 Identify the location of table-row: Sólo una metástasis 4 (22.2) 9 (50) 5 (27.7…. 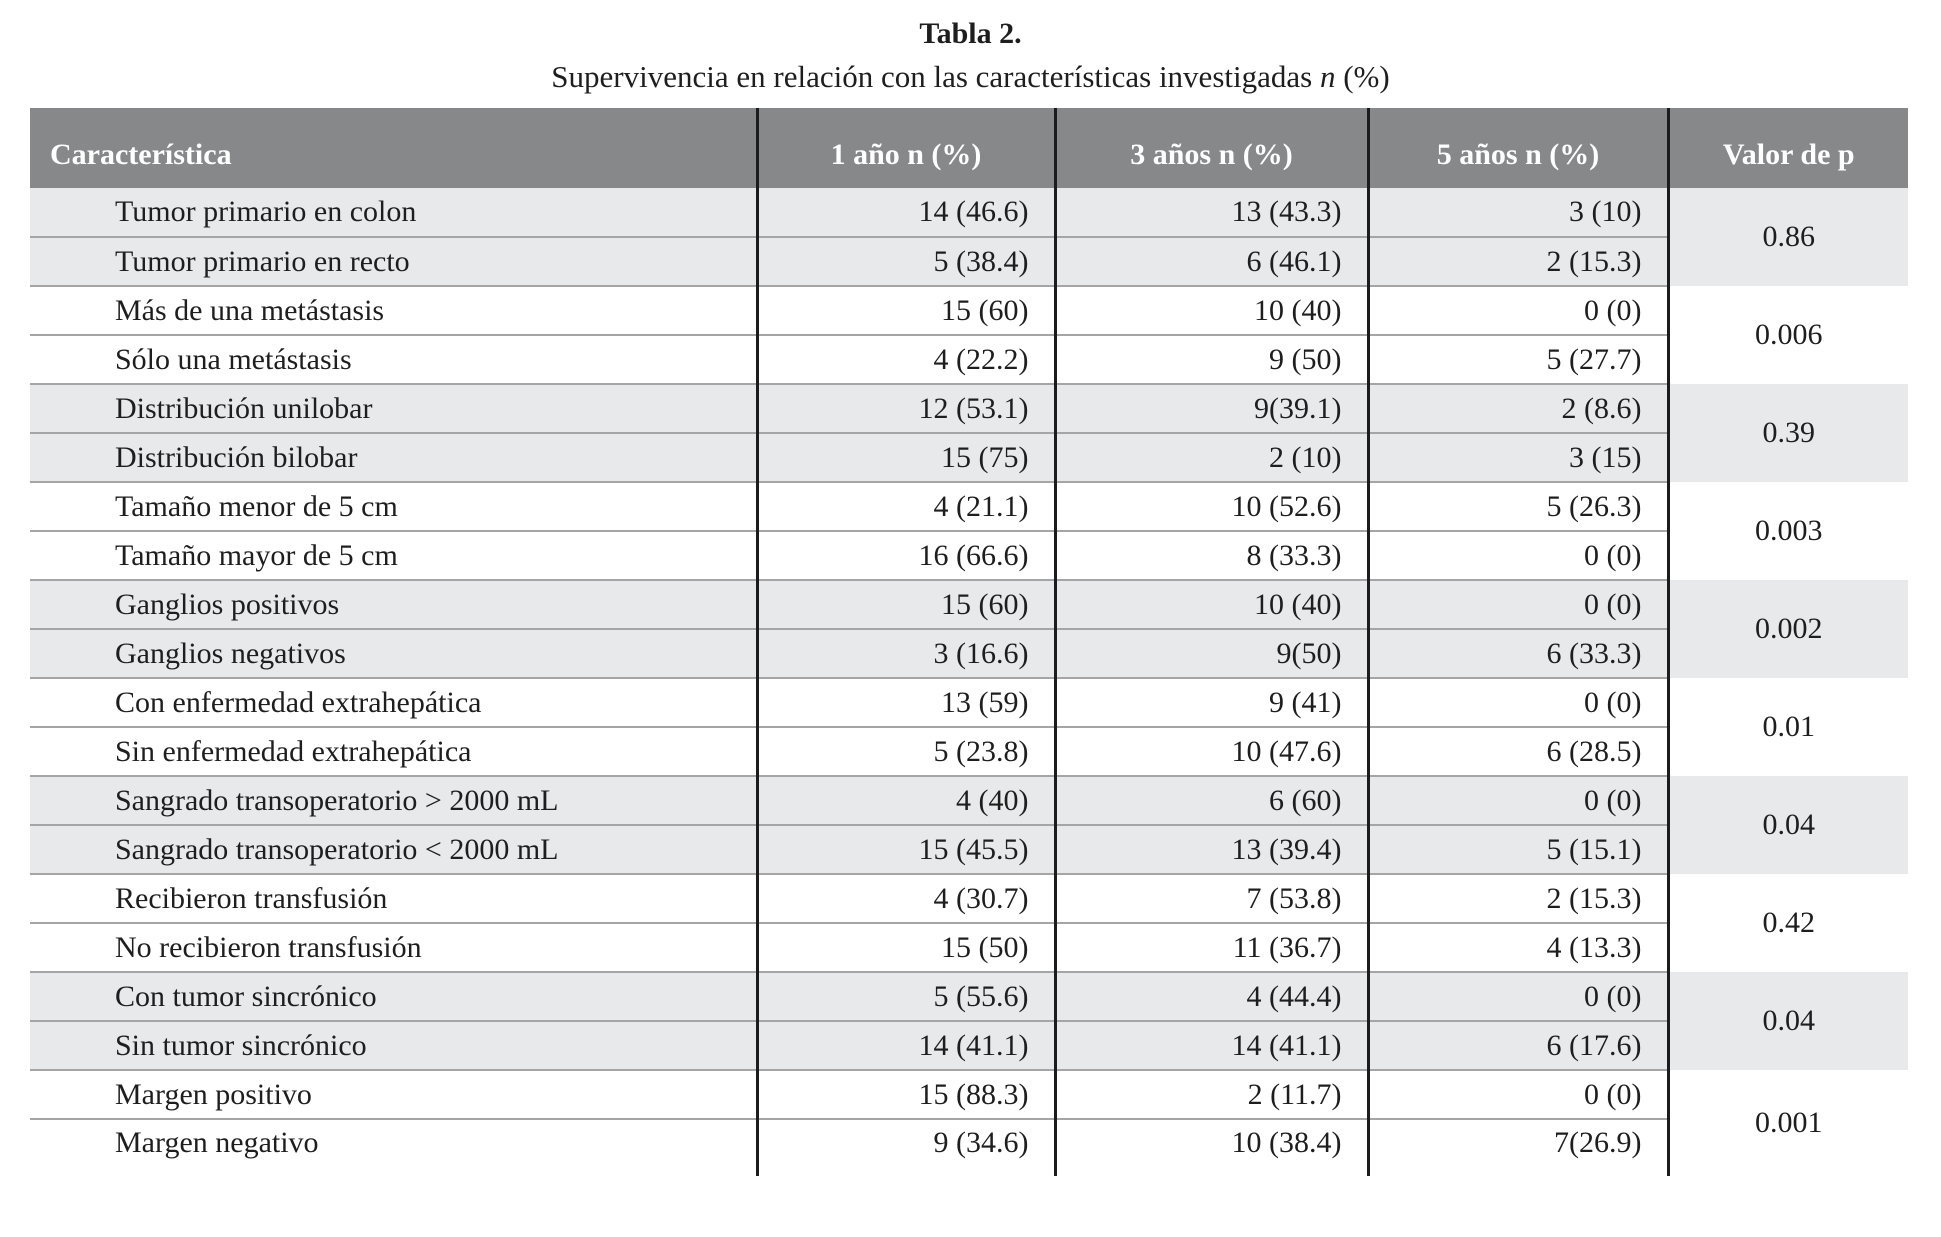
(969, 360).